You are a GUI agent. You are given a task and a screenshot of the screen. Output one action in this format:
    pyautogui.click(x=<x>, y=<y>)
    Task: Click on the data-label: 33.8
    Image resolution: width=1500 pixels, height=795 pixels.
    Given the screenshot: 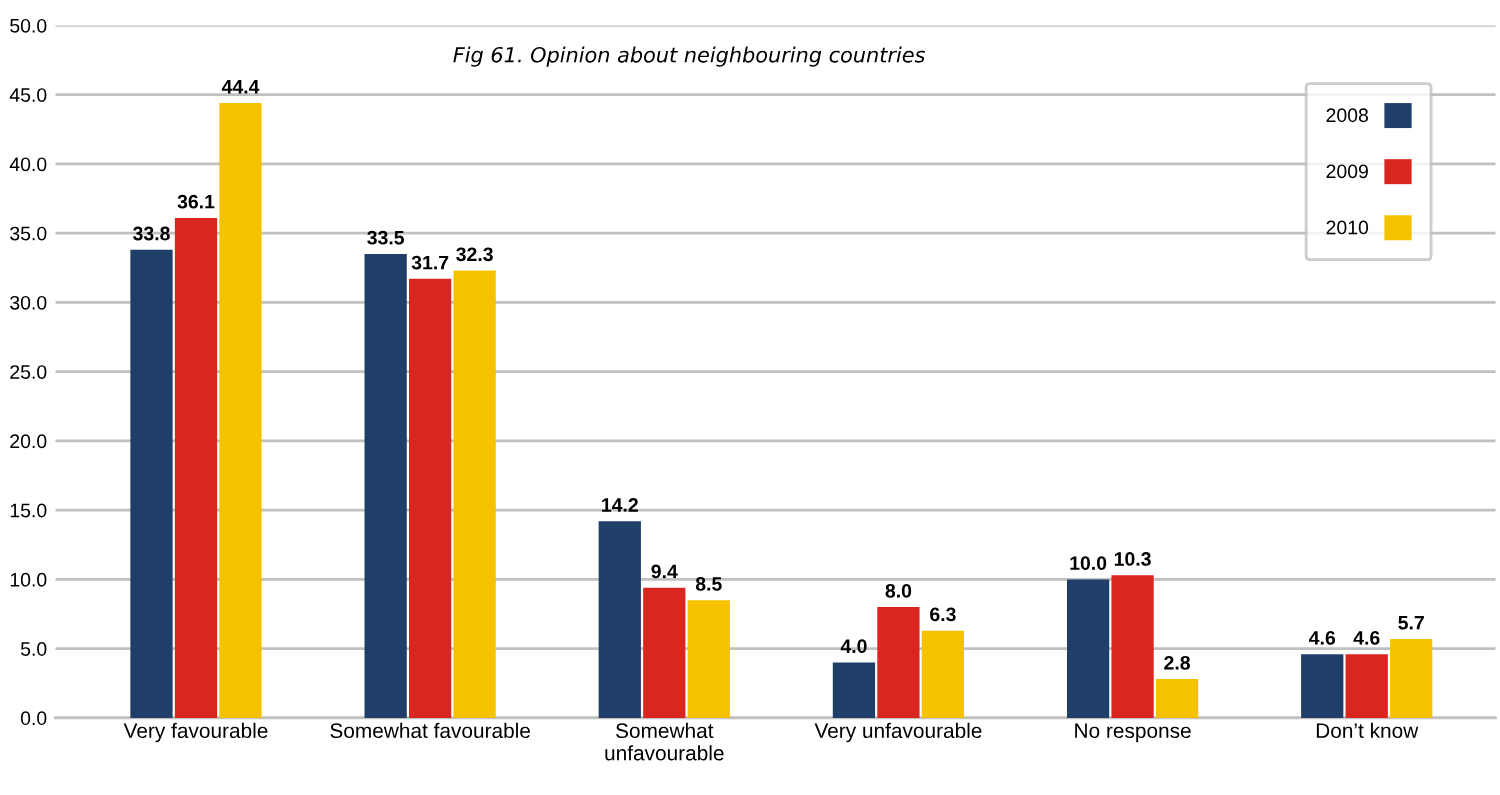 What is the action you would take?
    pyautogui.click(x=151, y=233)
    